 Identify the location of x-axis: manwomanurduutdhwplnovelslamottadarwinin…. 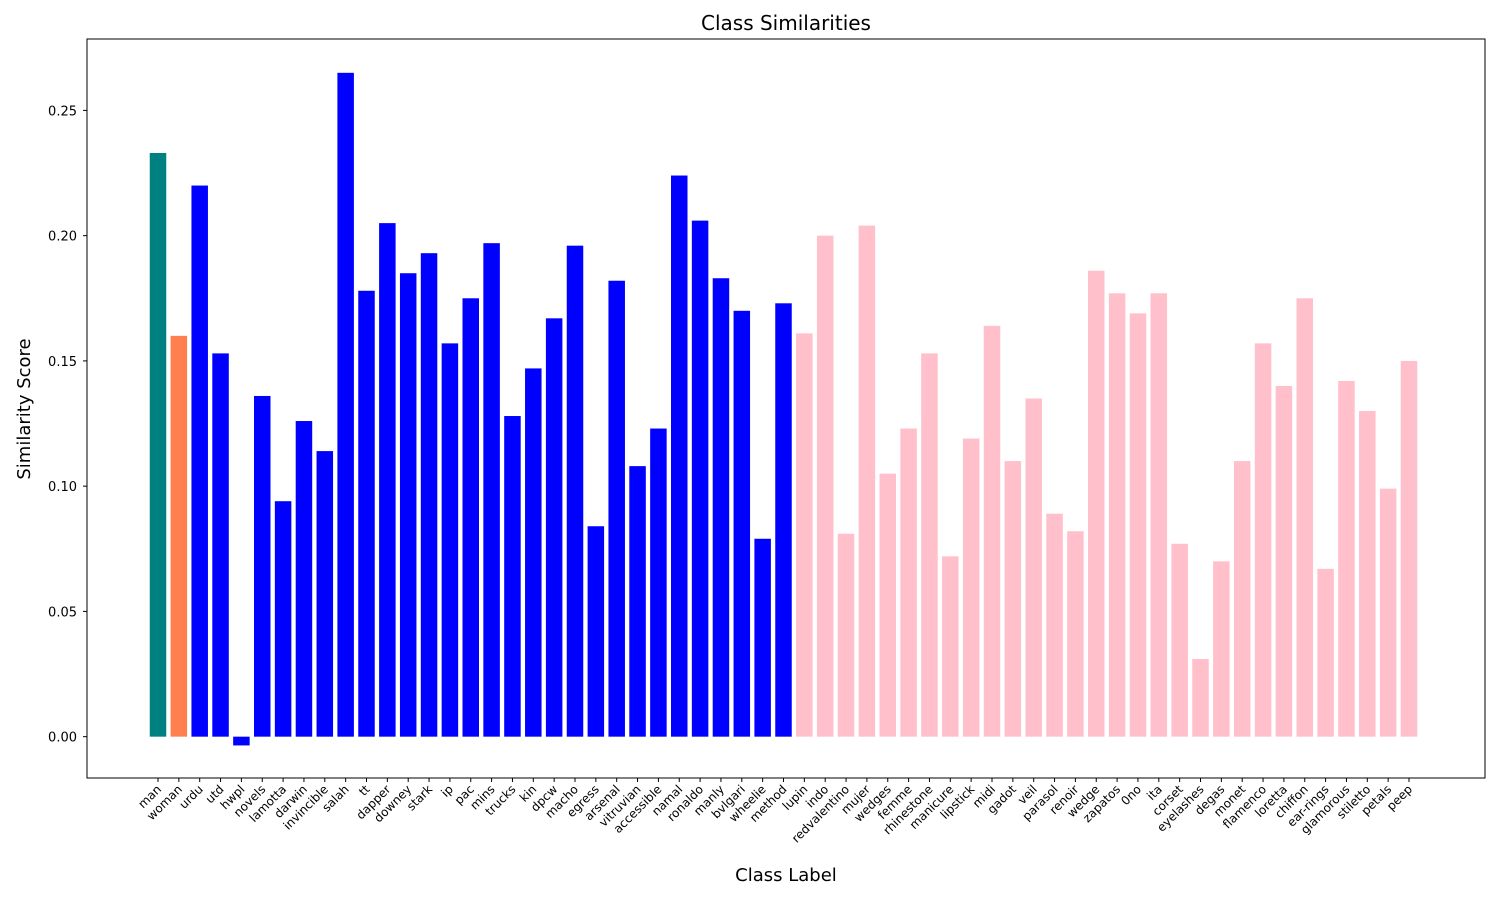
(775, 811).